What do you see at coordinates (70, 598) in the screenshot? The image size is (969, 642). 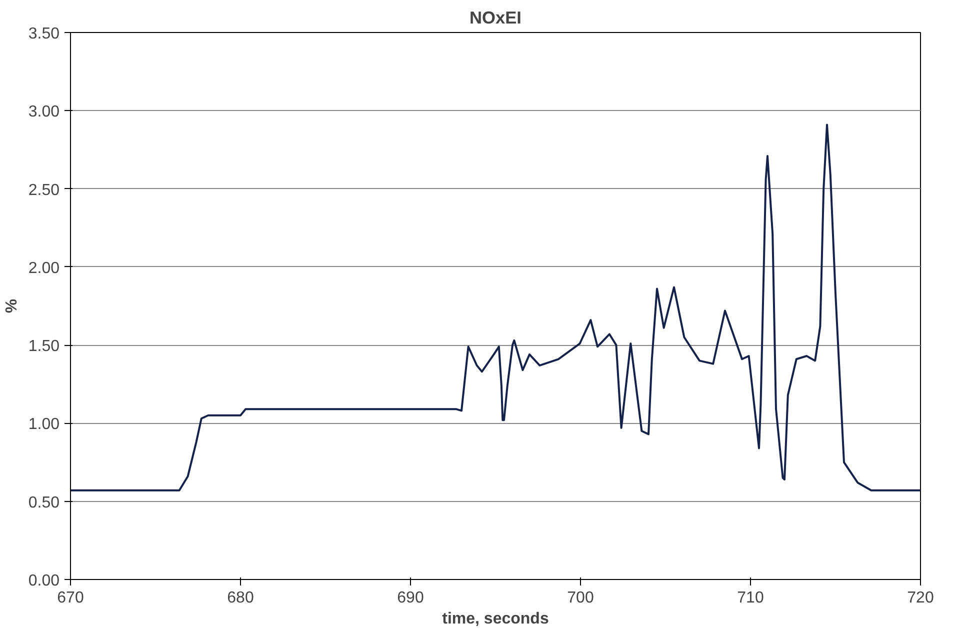 I see `x-tick-label: 670` at bounding box center [70, 598].